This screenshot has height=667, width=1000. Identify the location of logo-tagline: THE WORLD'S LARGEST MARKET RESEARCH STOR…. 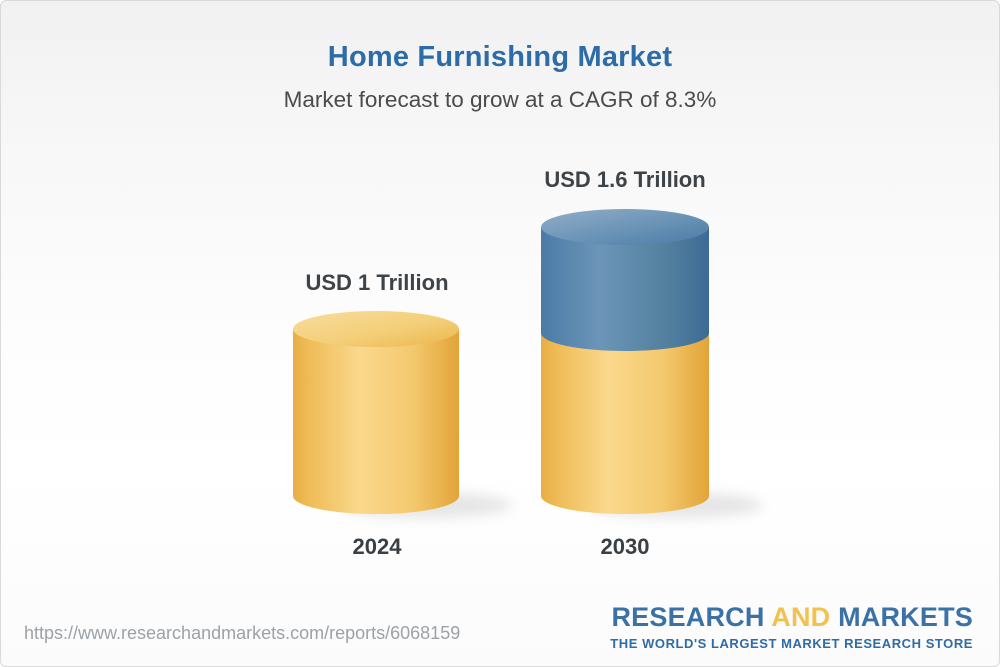
(791, 643).